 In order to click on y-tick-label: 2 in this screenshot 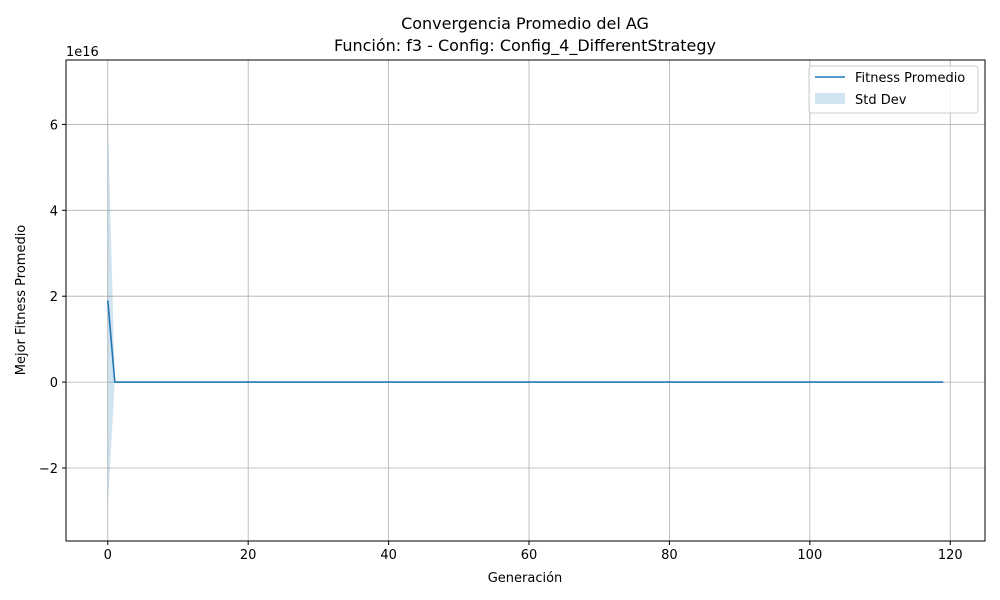, I will do `click(54, 297)`.